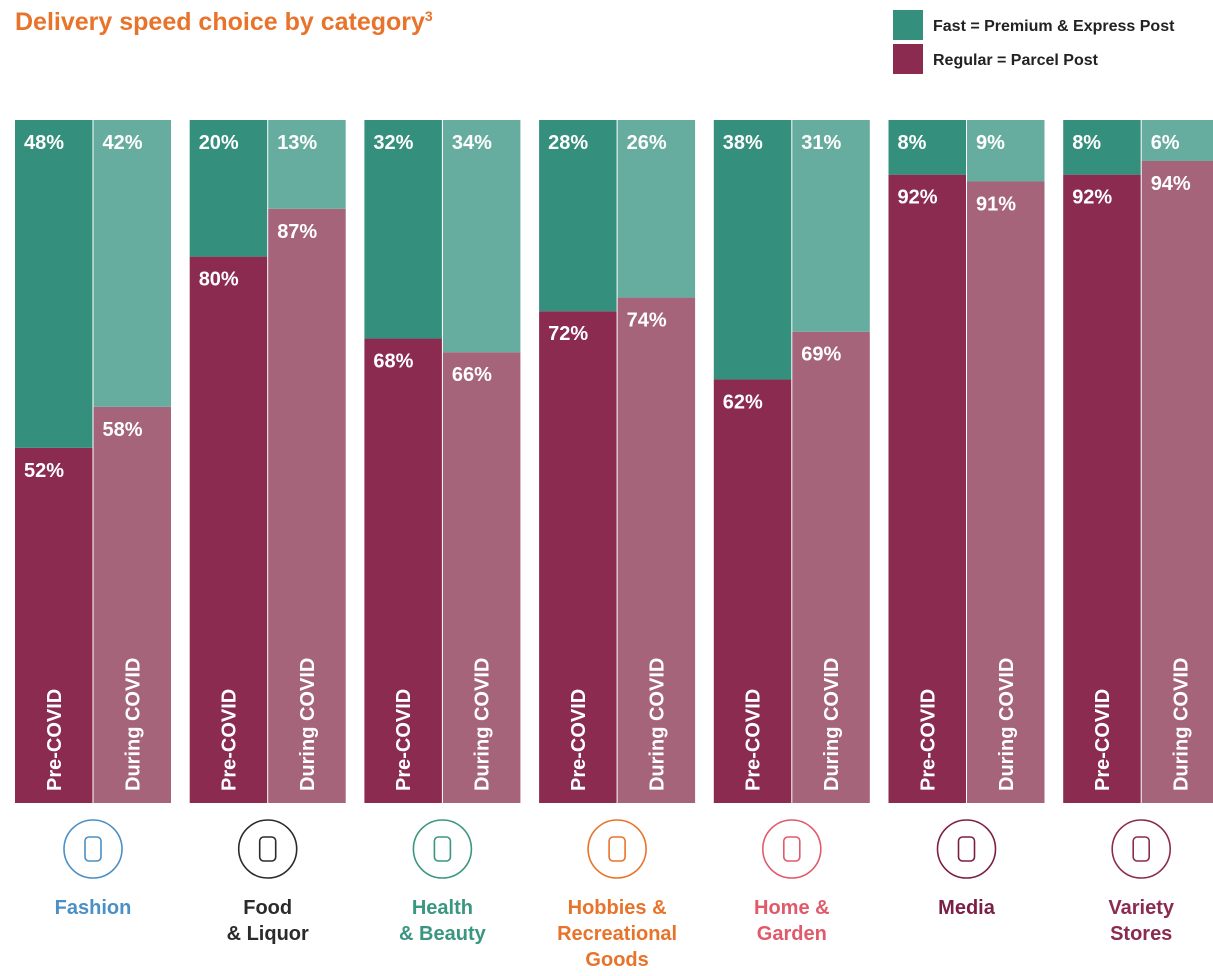  What do you see at coordinates (1054, 26) in the screenshot?
I see `legend-label: Fast = Premium & Express Post` at bounding box center [1054, 26].